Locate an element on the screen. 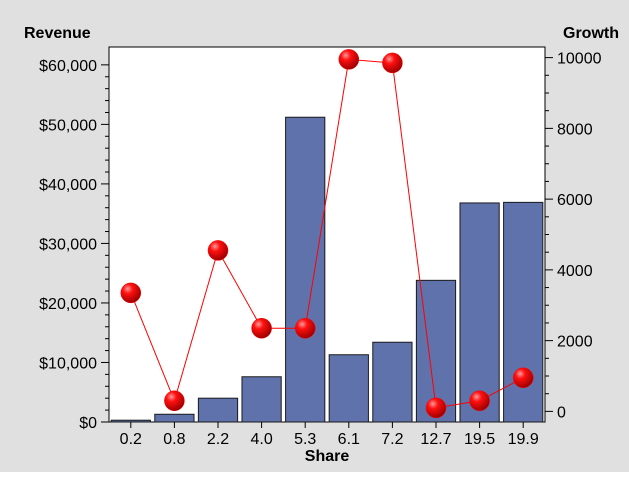  left-tick-label: $20,000 is located at coordinates (68, 304).